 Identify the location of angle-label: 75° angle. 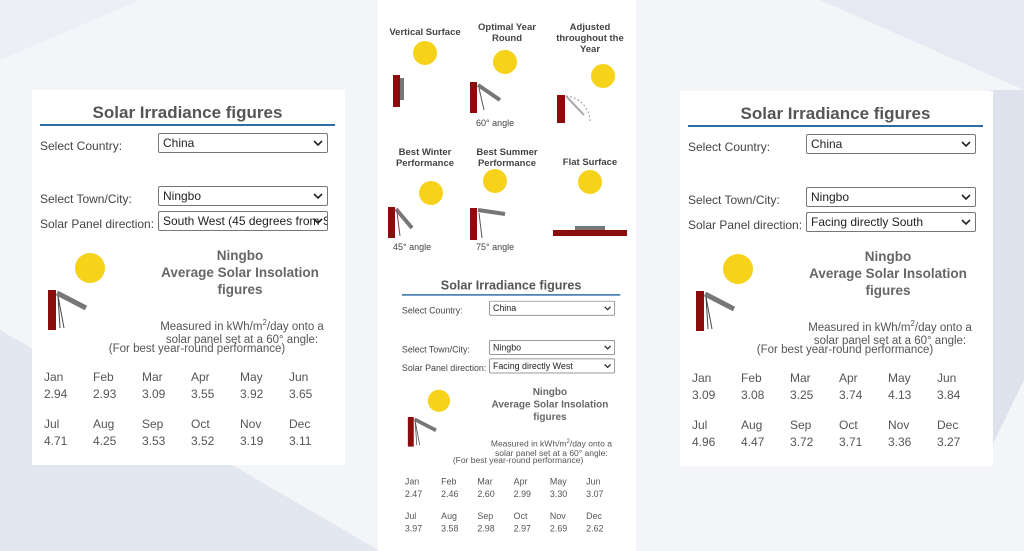
(495, 247).